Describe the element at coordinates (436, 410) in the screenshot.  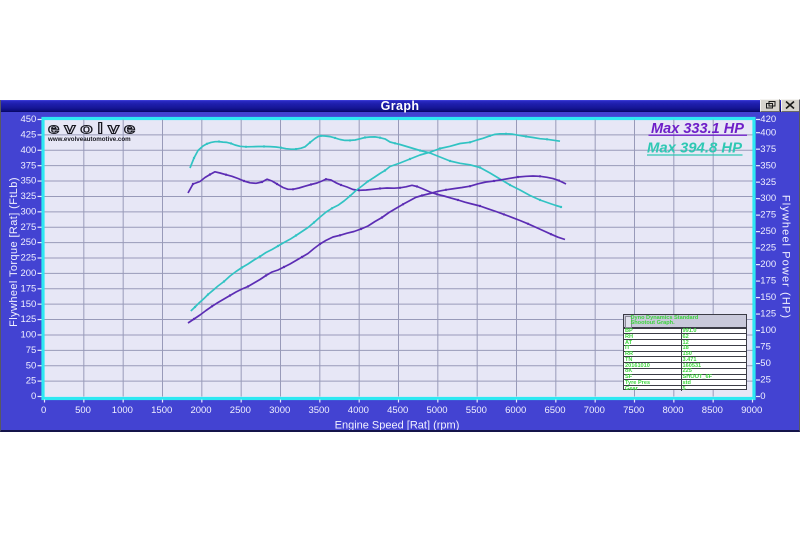
I see `svg-text: 5000` at that location.